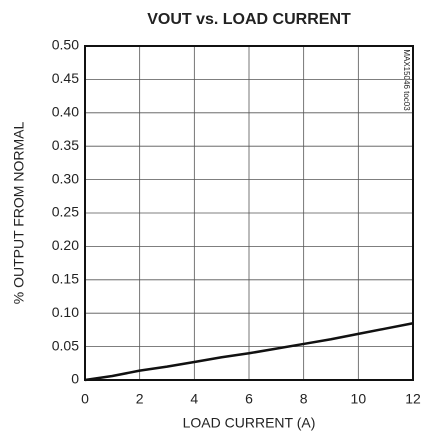  Describe the element at coordinates (249, 351) in the screenshot. I see `data-line` at that location.